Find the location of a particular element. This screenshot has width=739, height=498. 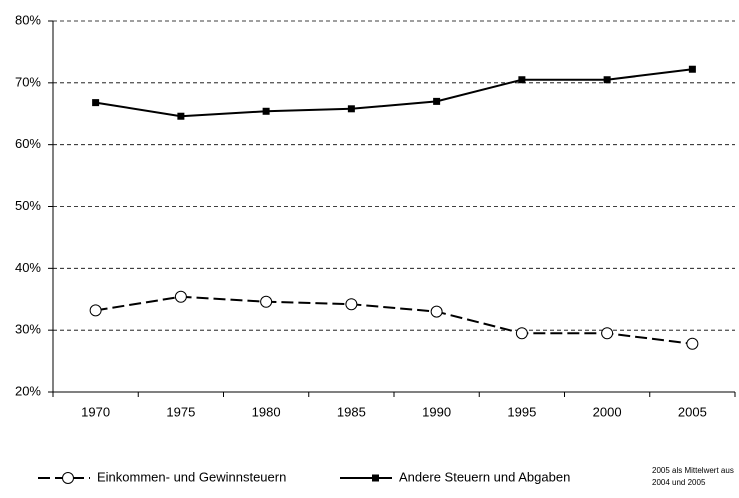

y-tick-label: 60% is located at coordinates (28, 143).